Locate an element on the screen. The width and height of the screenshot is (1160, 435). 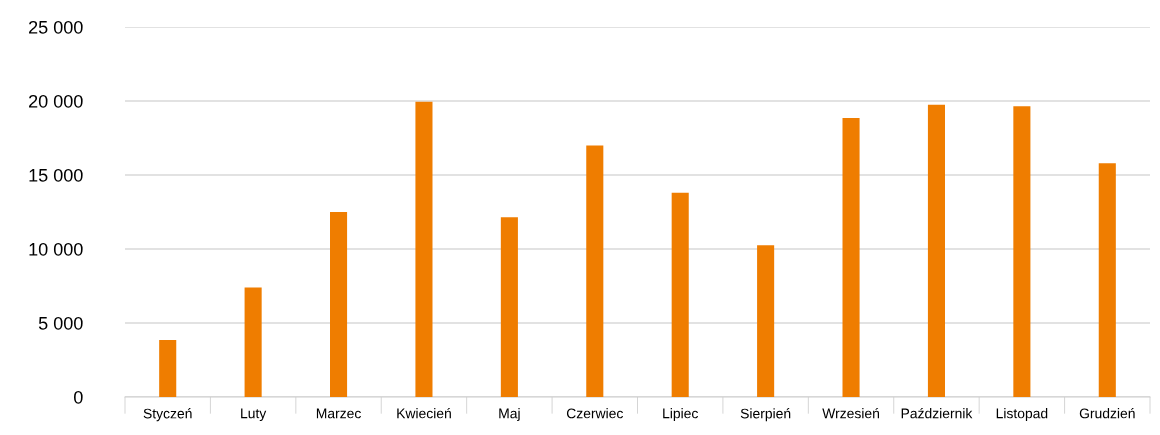
x-tick-label: Grudzień is located at coordinates (1107, 413).